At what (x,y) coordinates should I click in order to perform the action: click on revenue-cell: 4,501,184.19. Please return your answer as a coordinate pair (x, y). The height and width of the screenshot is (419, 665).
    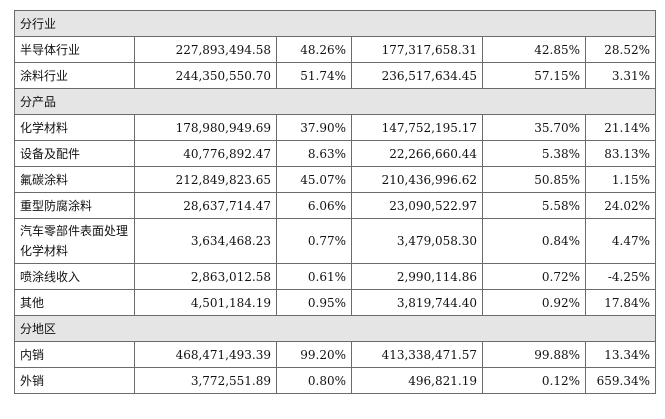
    Looking at the image, I should click on (205, 302).